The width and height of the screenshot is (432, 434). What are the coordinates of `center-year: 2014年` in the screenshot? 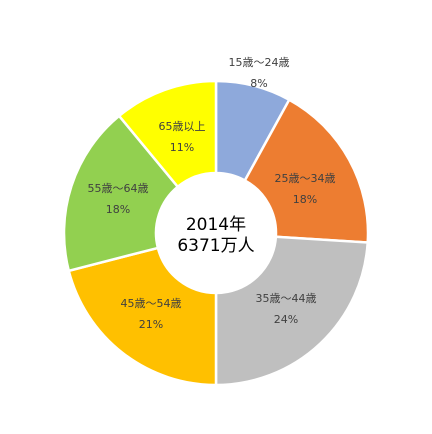 It's located at (216, 225).